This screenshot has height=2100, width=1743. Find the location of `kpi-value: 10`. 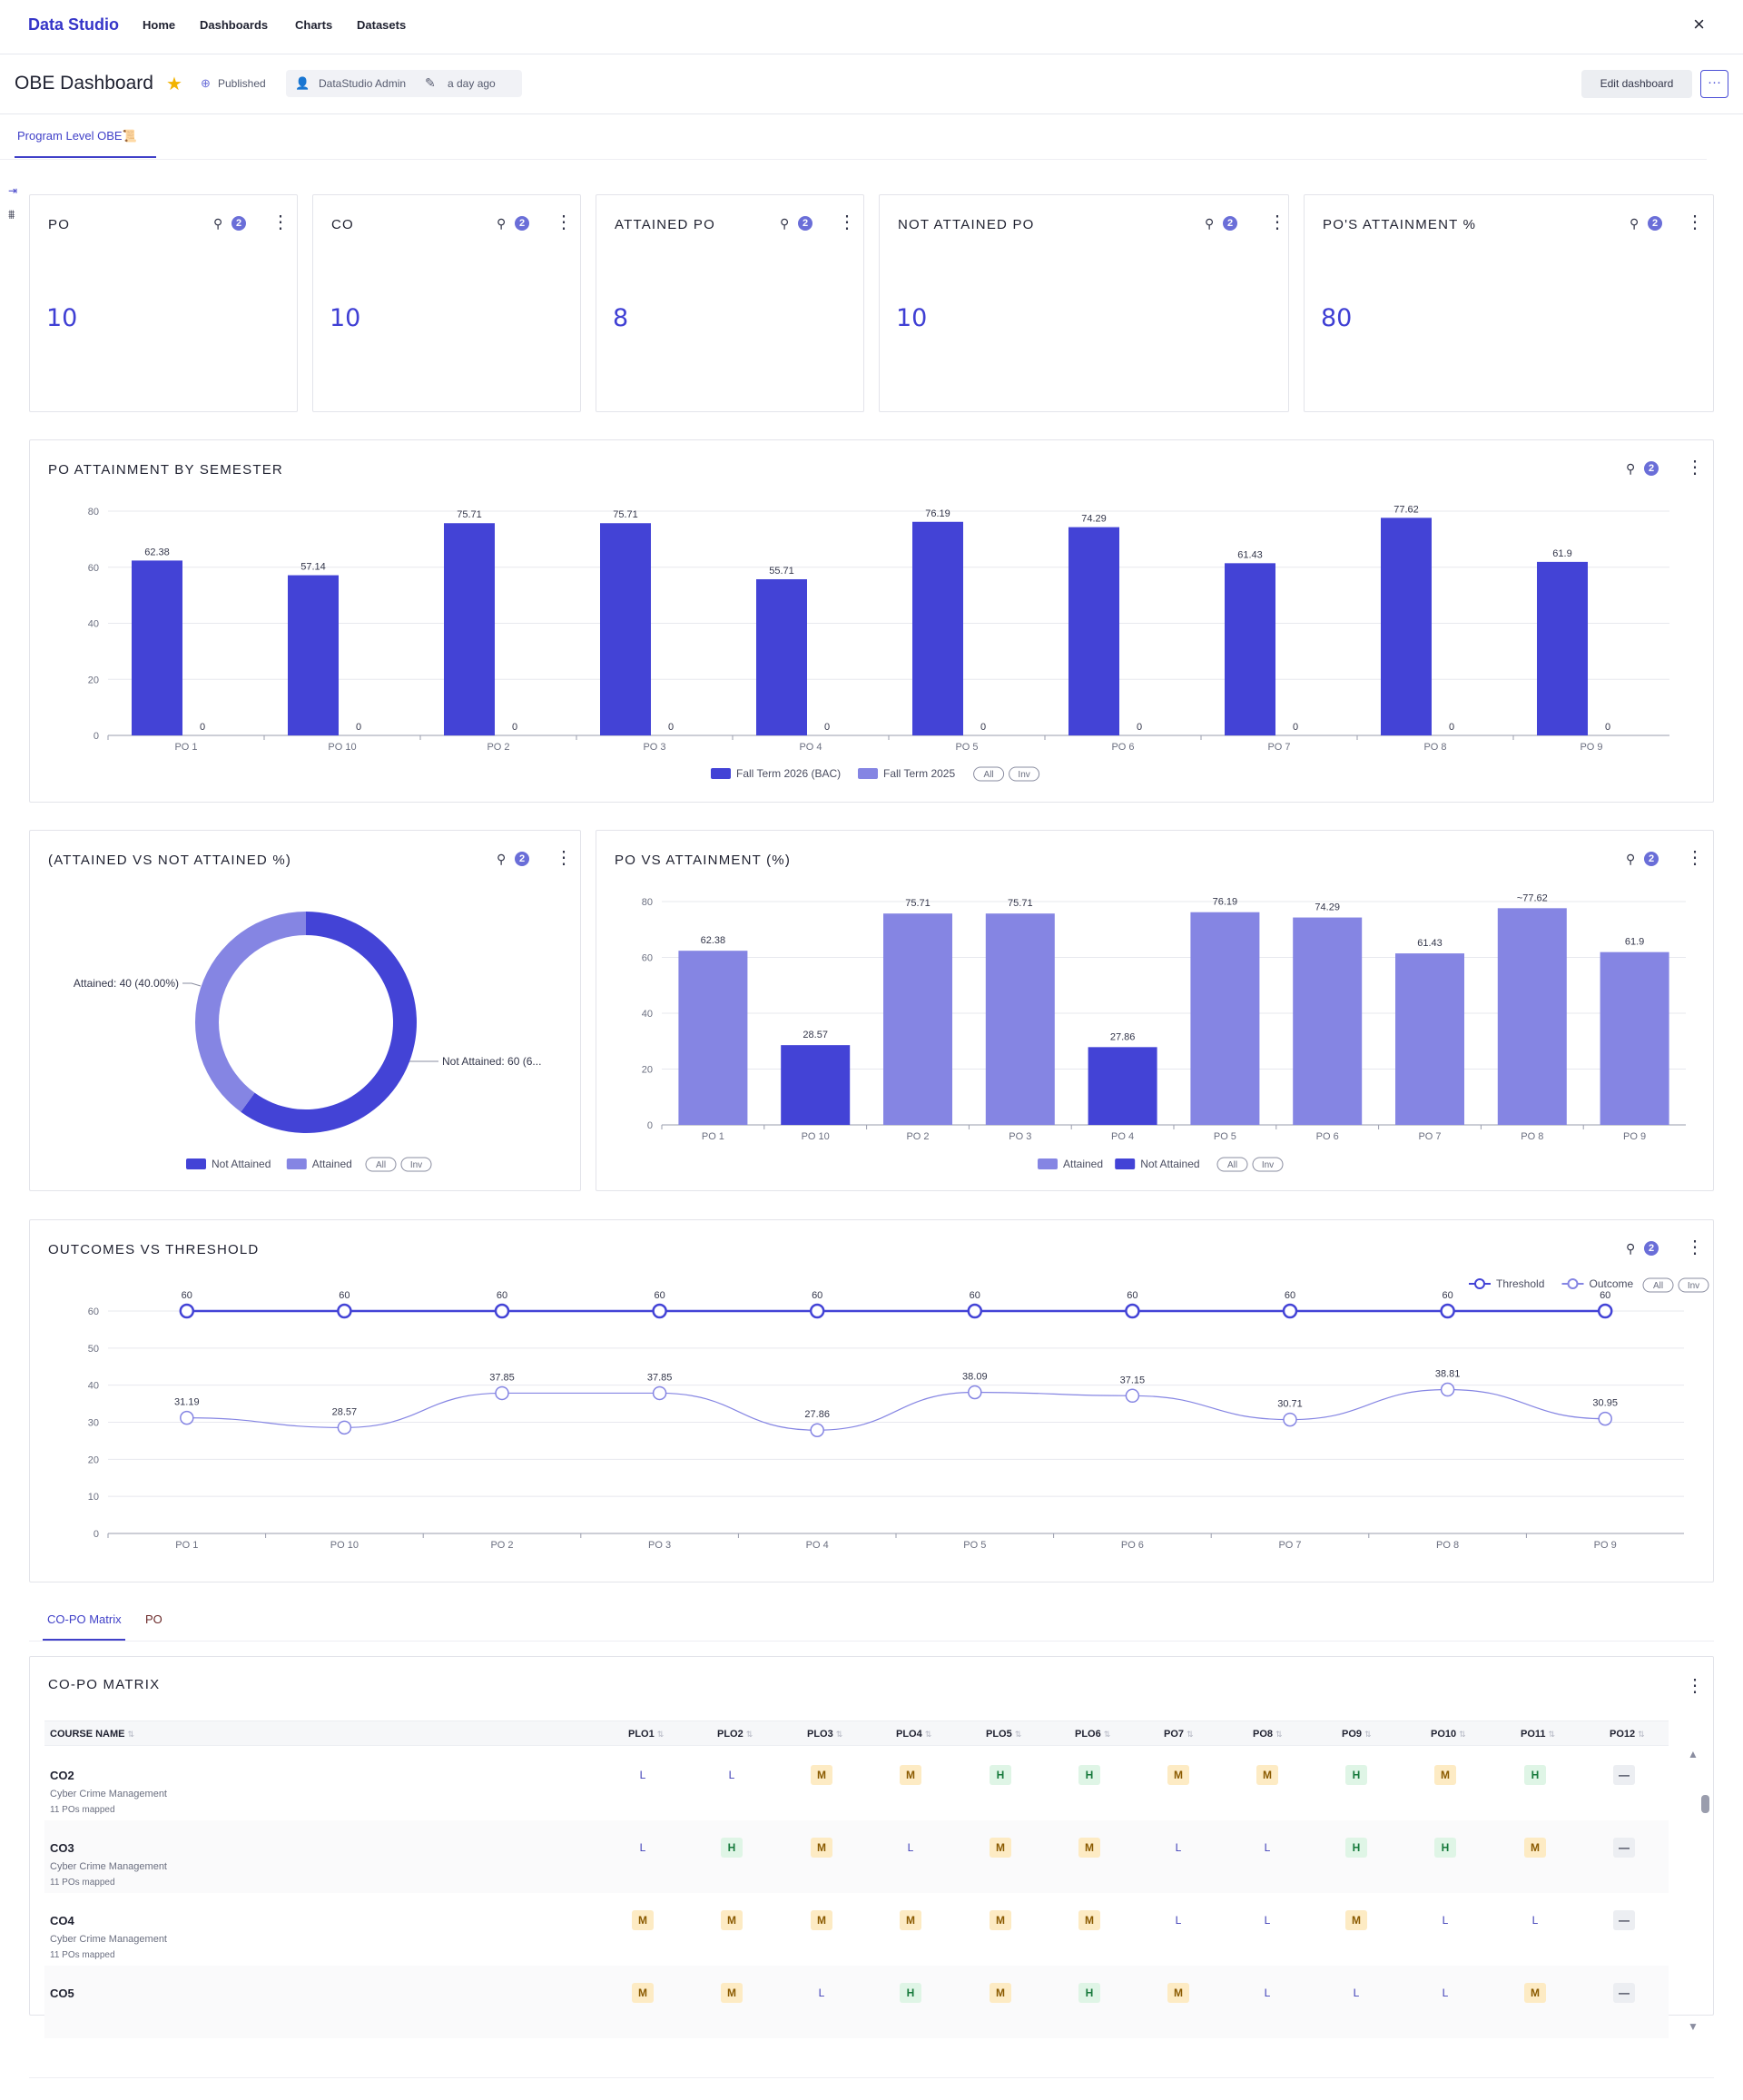

kpi-value: 10 is located at coordinates (912, 318).